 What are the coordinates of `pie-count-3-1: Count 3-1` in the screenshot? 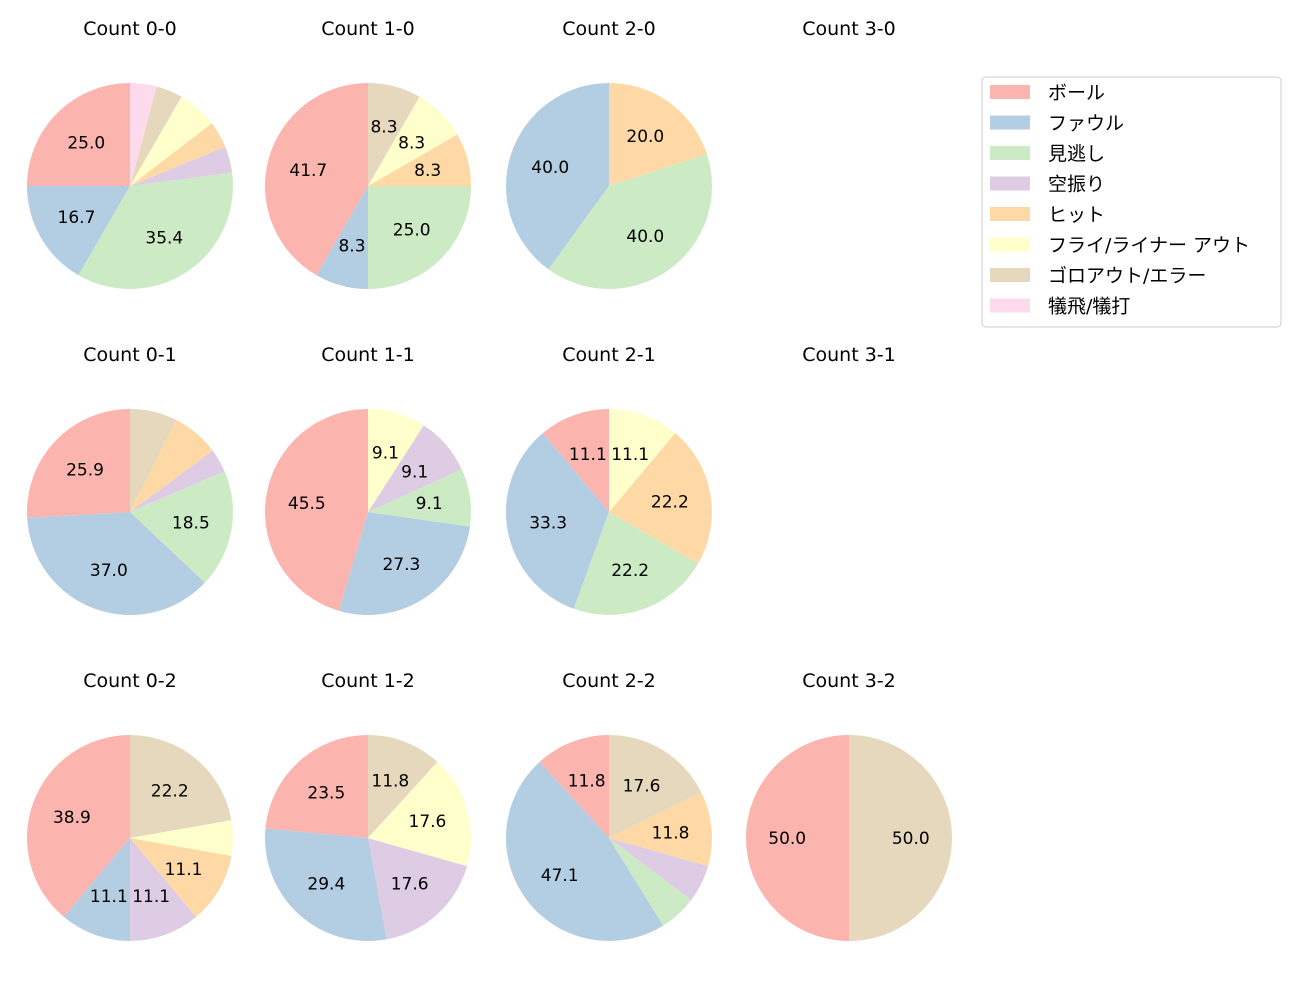 It's located at (849, 355).